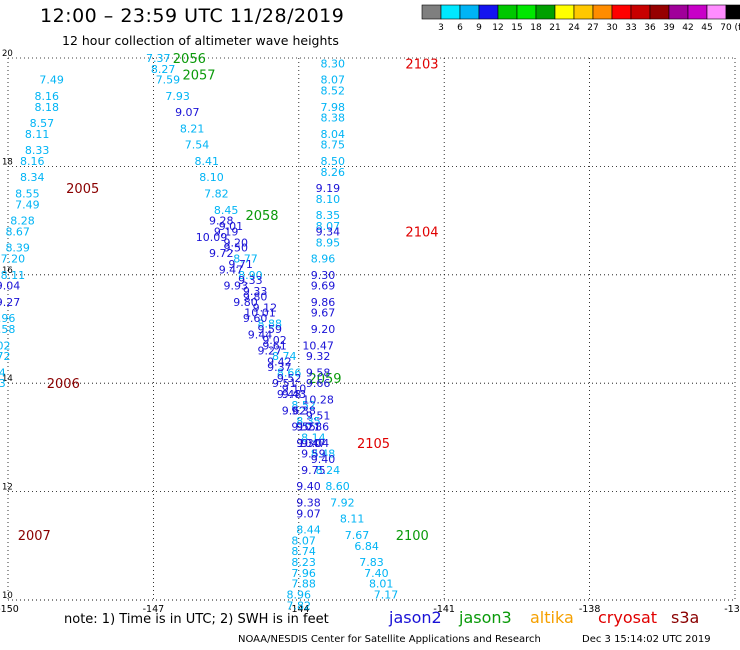 This screenshot has width=740, height=650. What do you see at coordinates (236, 242) in the screenshot?
I see `wave-height-point: 9.20` at bounding box center [236, 242].